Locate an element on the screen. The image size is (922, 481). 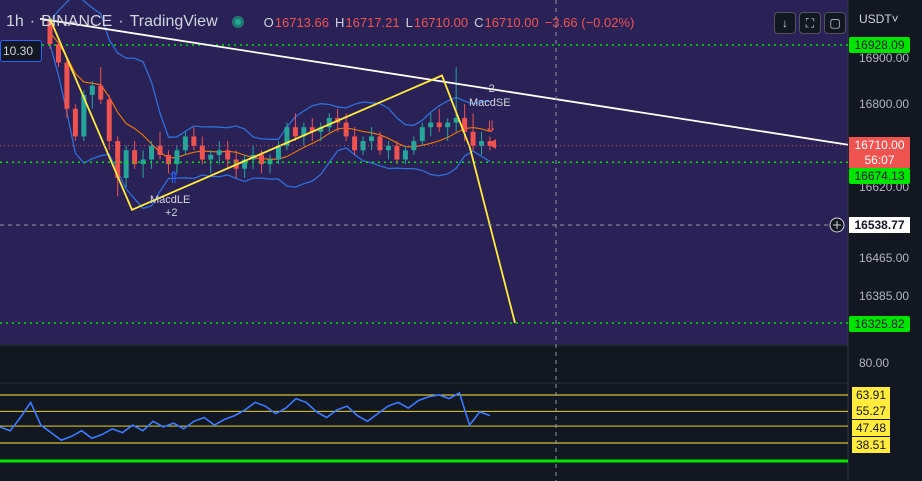
countdown-label: 56:07 is located at coordinates (879, 160).